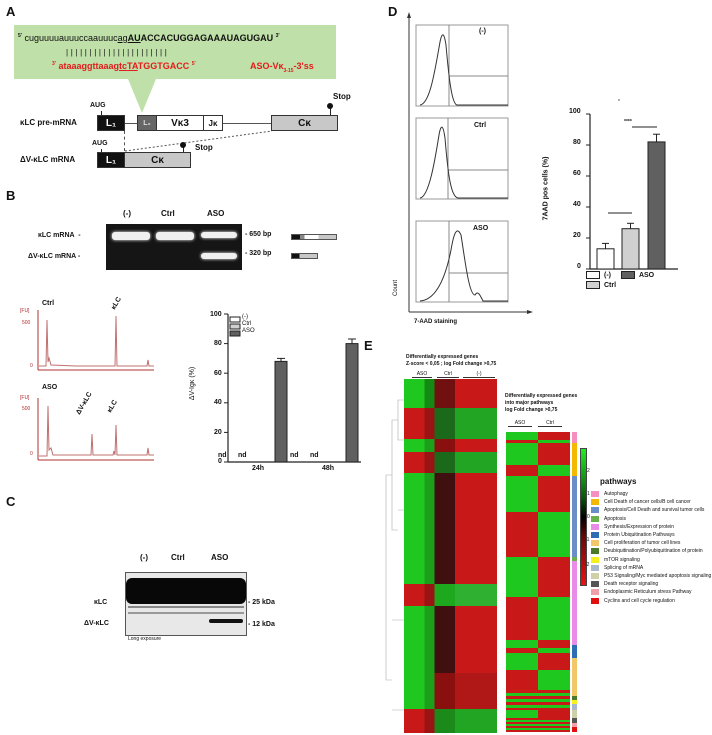  I want to click on western-blot, so click(186, 604).